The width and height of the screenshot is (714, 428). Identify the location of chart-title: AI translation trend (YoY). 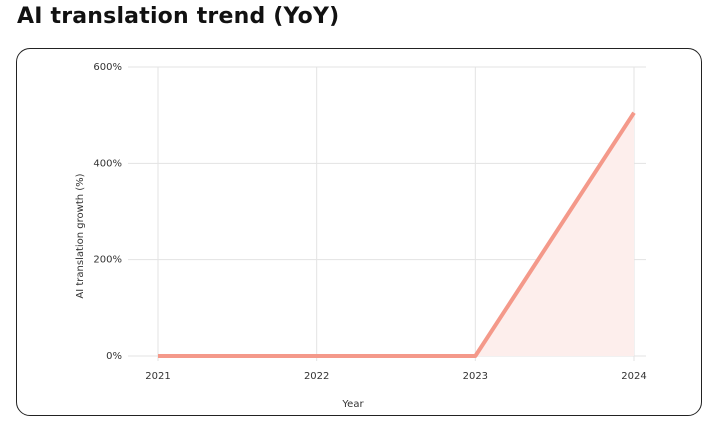
(178, 16).